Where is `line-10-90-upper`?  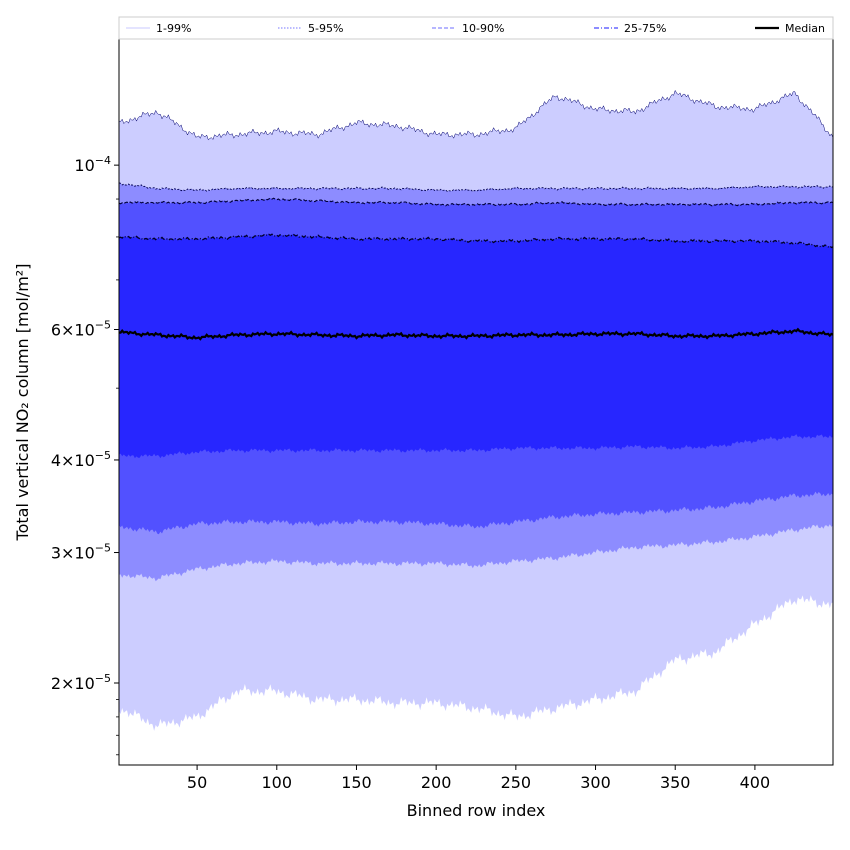 line-10-90-upper is located at coordinates (476, 202).